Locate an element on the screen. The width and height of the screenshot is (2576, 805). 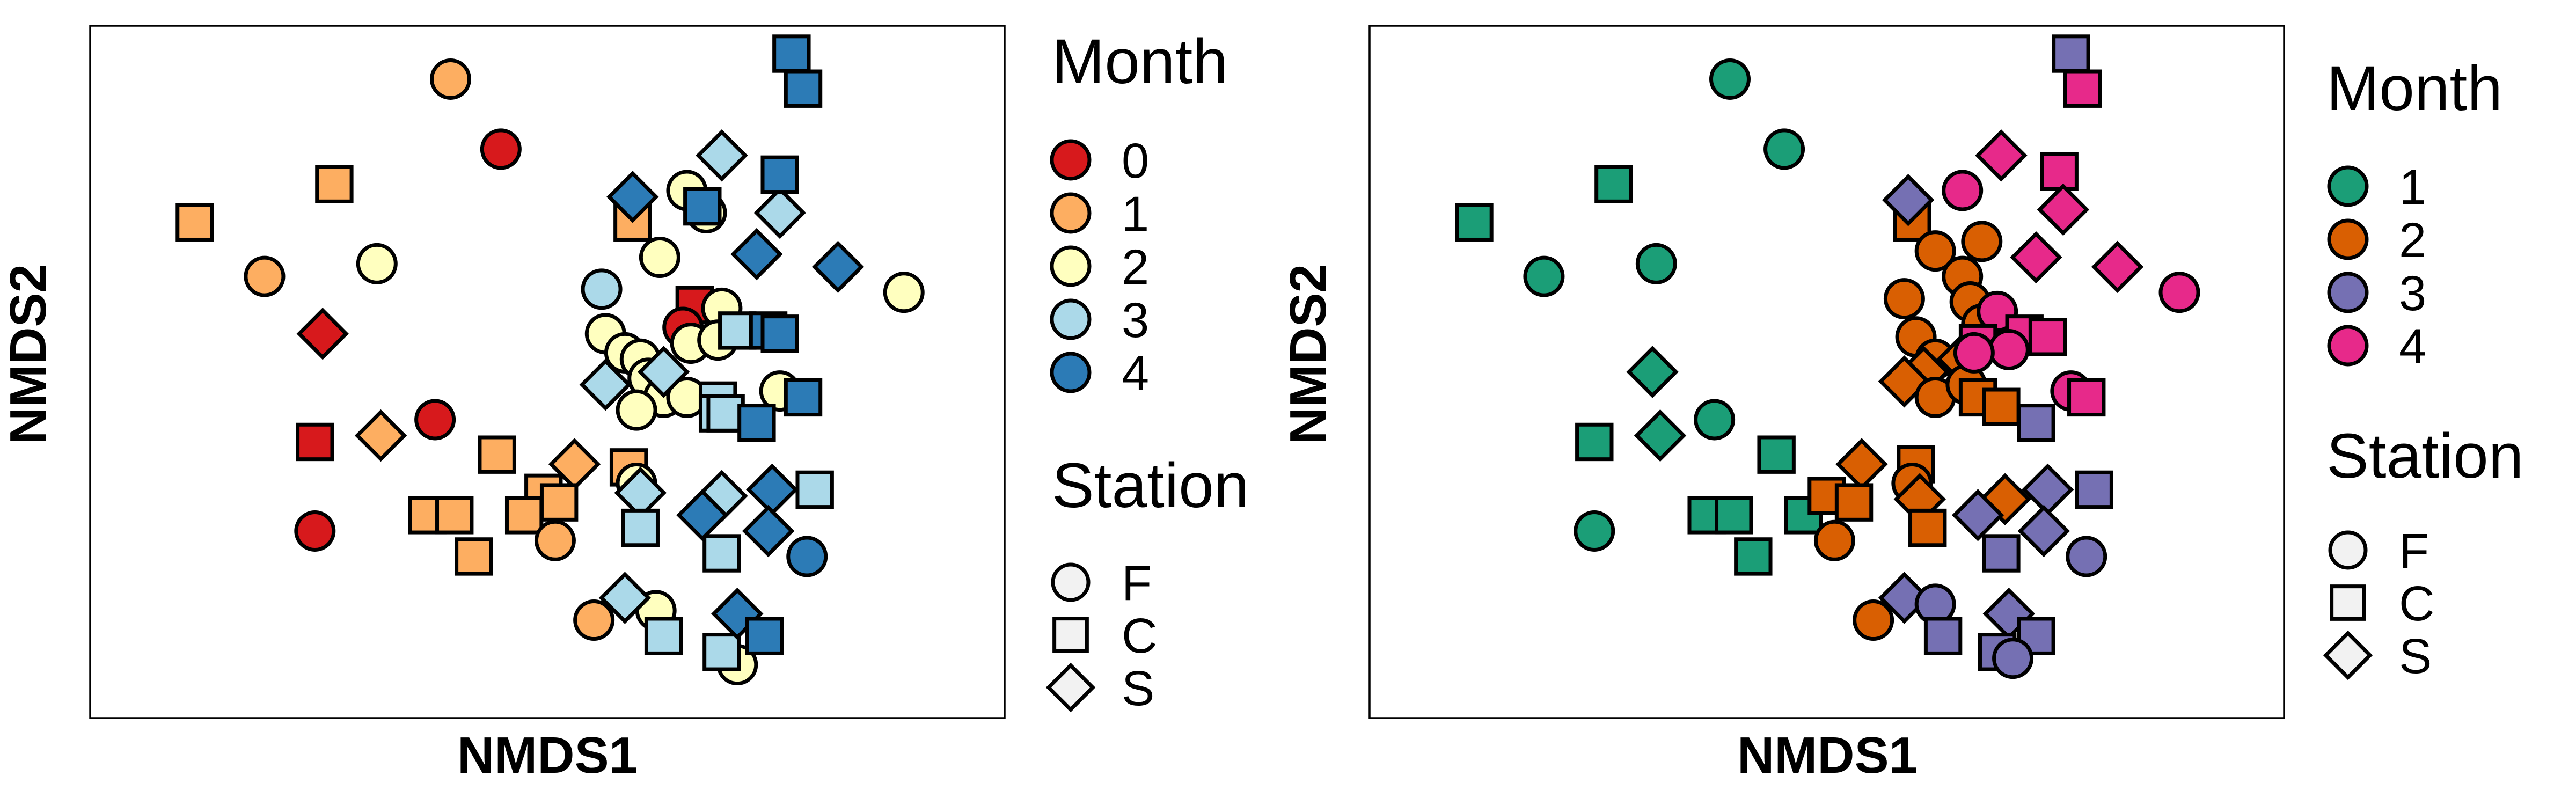
legend-label-station-C: C is located at coordinates (2416, 603).